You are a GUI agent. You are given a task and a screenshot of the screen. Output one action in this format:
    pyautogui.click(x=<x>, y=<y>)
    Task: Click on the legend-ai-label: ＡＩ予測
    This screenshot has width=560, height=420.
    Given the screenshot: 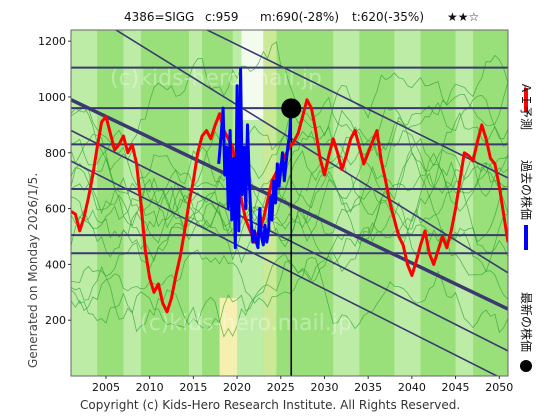 What is the action you would take?
    pyautogui.click(x=526, y=106)
    